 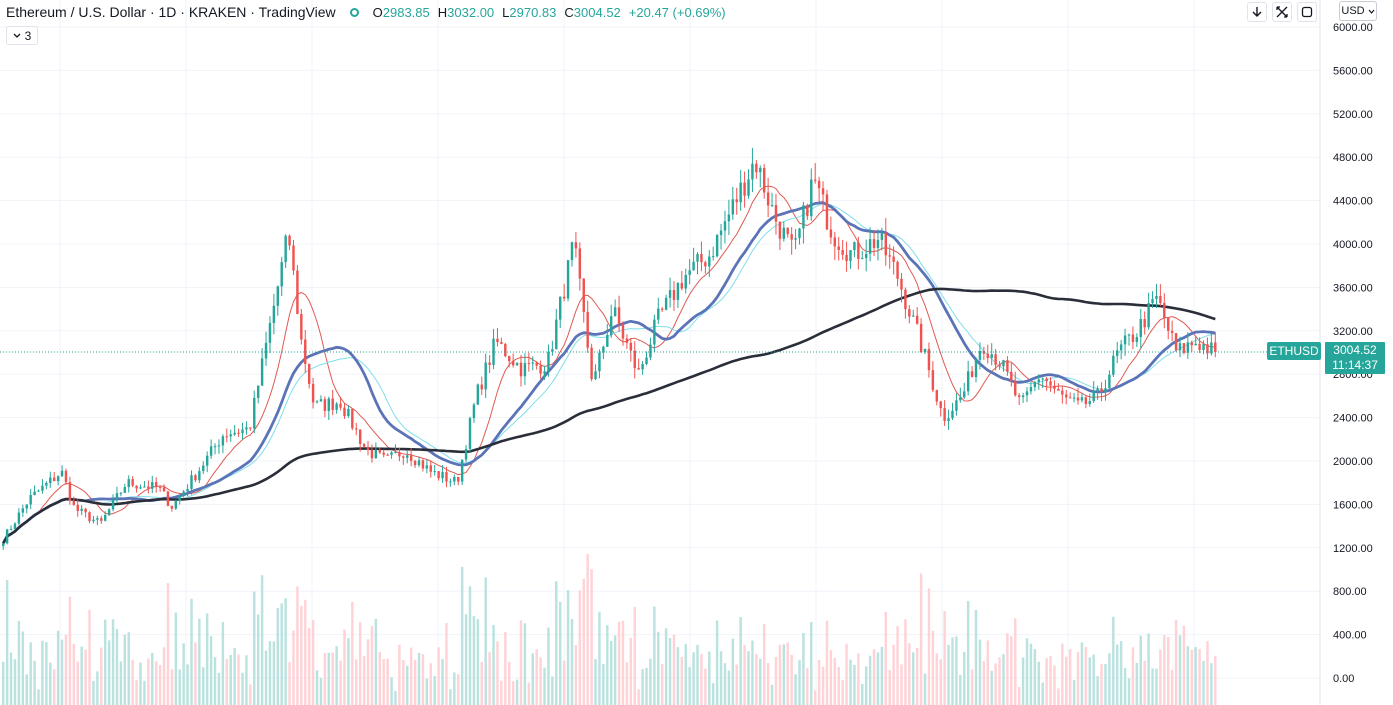 What do you see at coordinates (1294, 351) in the screenshot?
I see `symbol-price-tag: ETHUSD` at bounding box center [1294, 351].